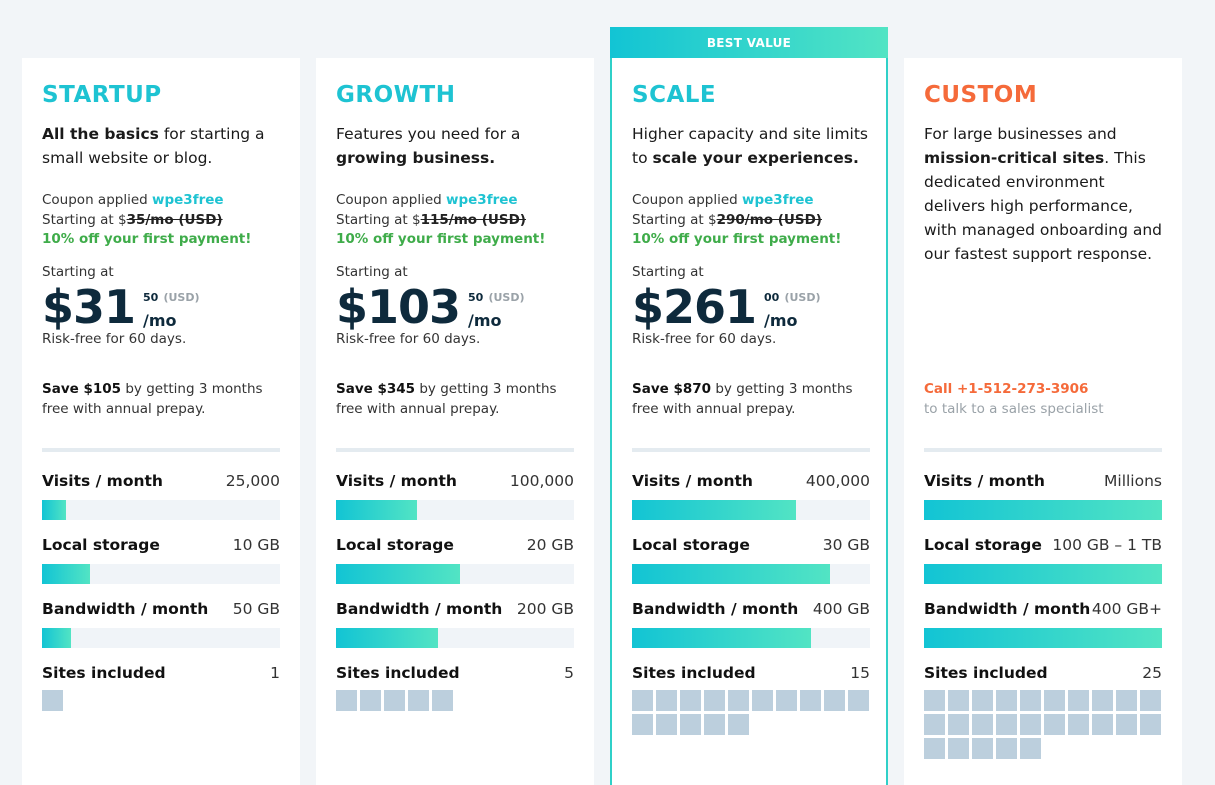 The height and width of the screenshot is (785, 1215). What do you see at coordinates (455, 624) in the screenshot?
I see `metric-bandwidth: Bandwidth / month 200 GB` at bounding box center [455, 624].